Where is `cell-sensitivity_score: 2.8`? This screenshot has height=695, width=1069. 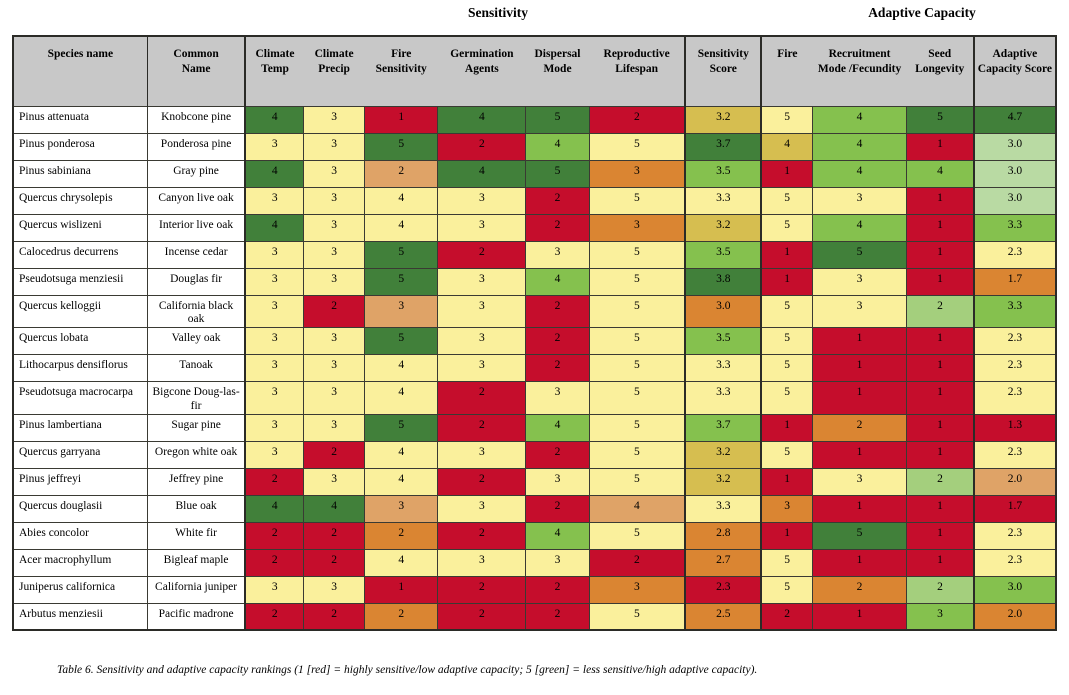 cell-sensitivity_score: 2.8 is located at coordinates (723, 535).